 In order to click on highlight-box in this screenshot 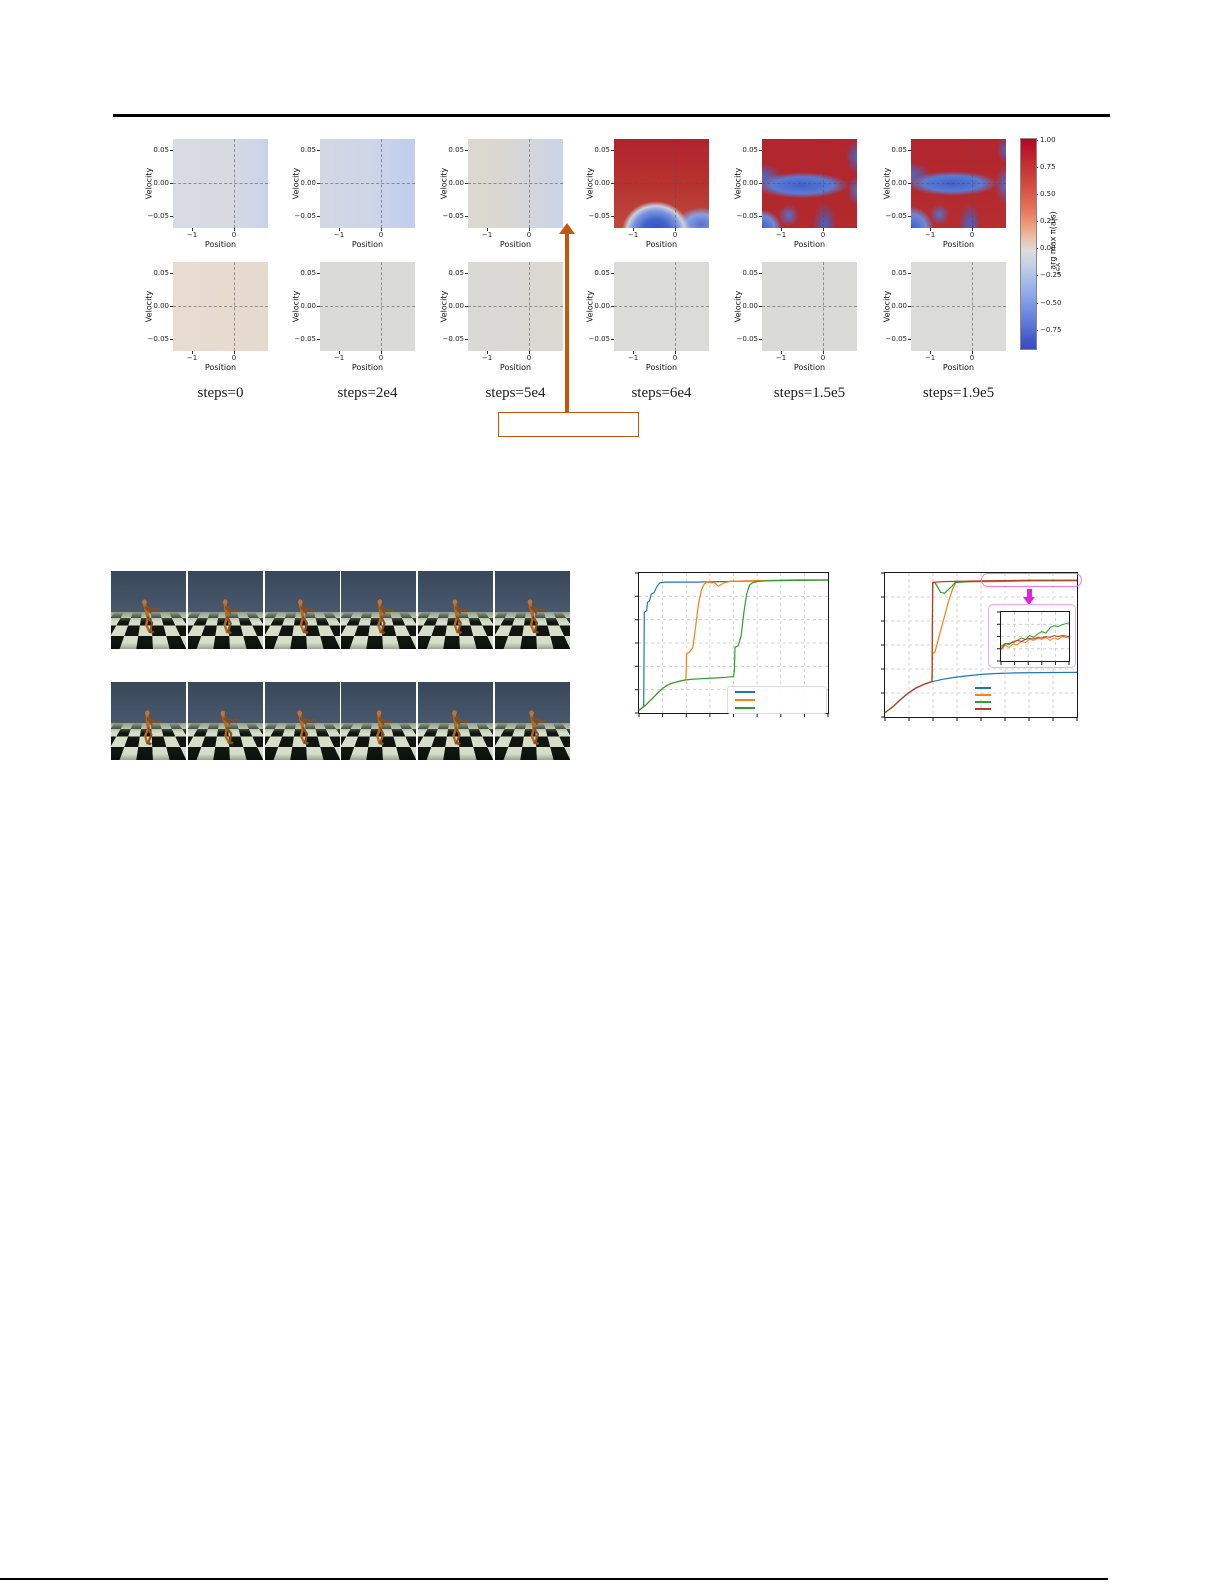, I will do `click(1031, 580)`.